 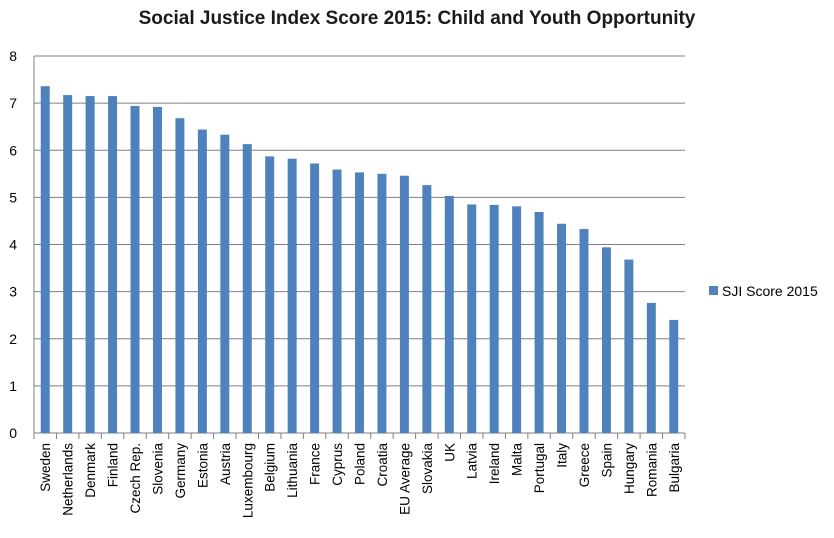 What do you see at coordinates (382, 465) in the screenshot?
I see `x-tick-label: Croatia` at bounding box center [382, 465].